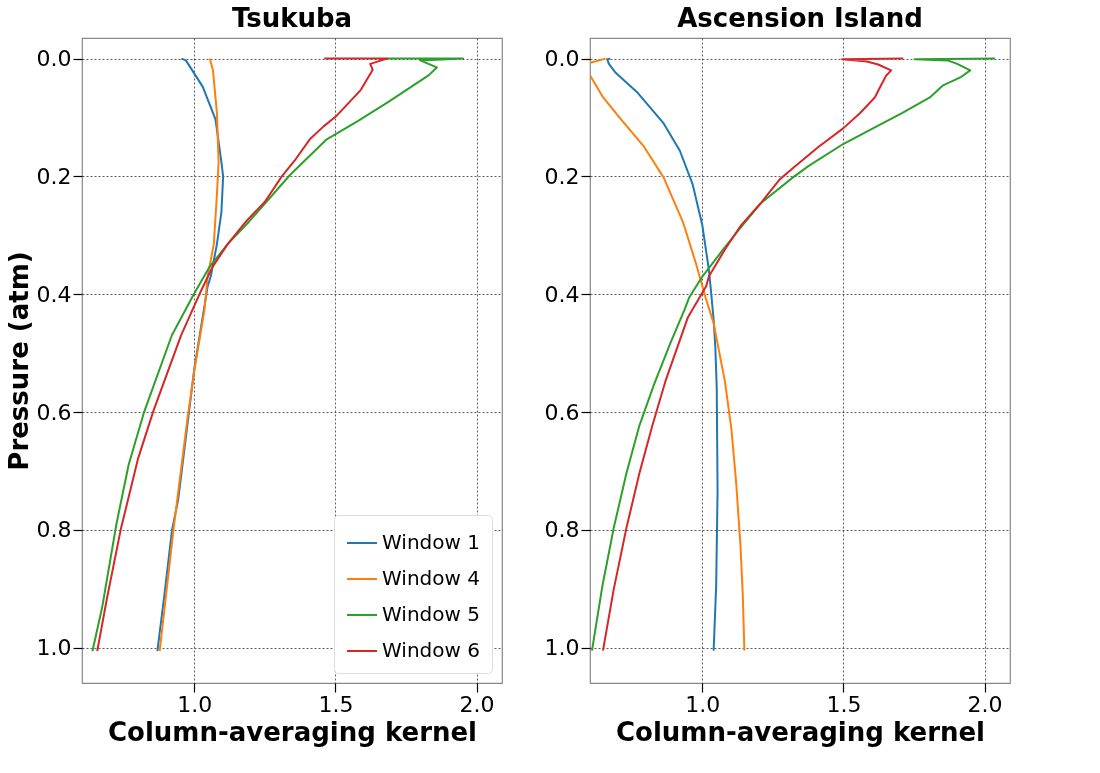  Describe the element at coordinates (431, 614) in the screenshot. I see `legend-label: Window 5` at that location.